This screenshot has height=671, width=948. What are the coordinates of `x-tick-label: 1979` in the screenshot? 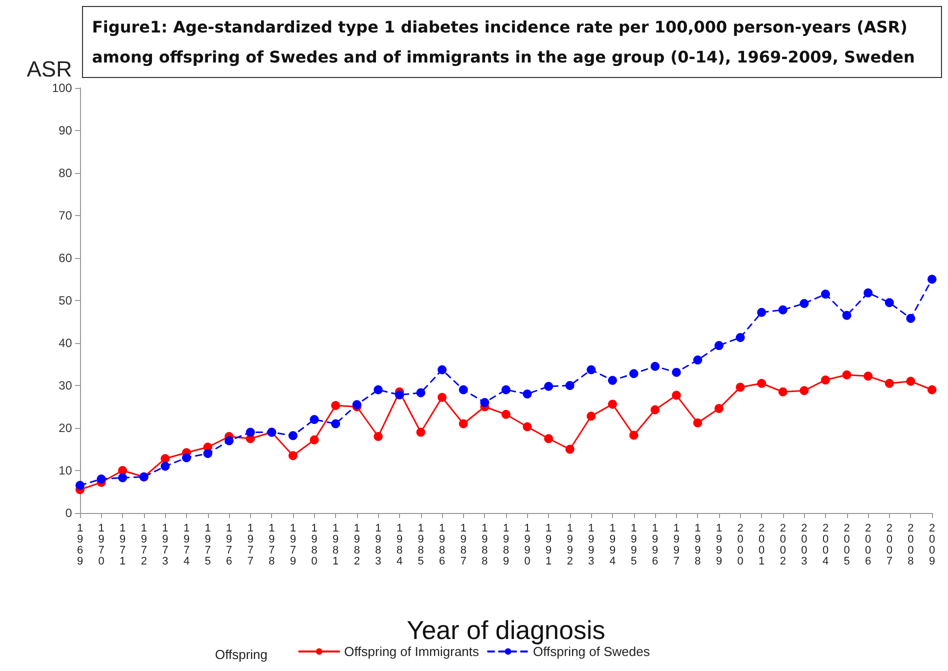 It's located at (293, 545).